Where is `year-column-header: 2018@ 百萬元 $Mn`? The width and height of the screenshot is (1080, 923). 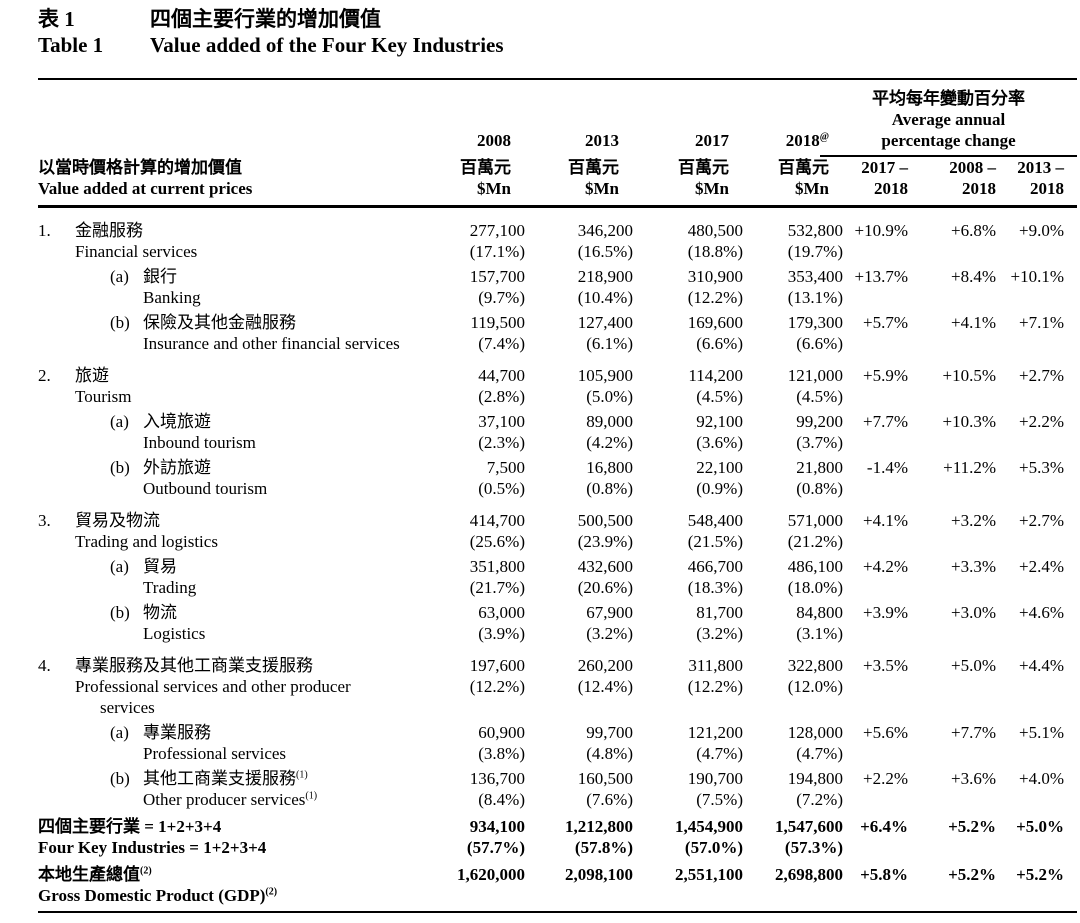 year-column-header: 2018@ 百萬元 $Mn is located at coordinates (774, 164).